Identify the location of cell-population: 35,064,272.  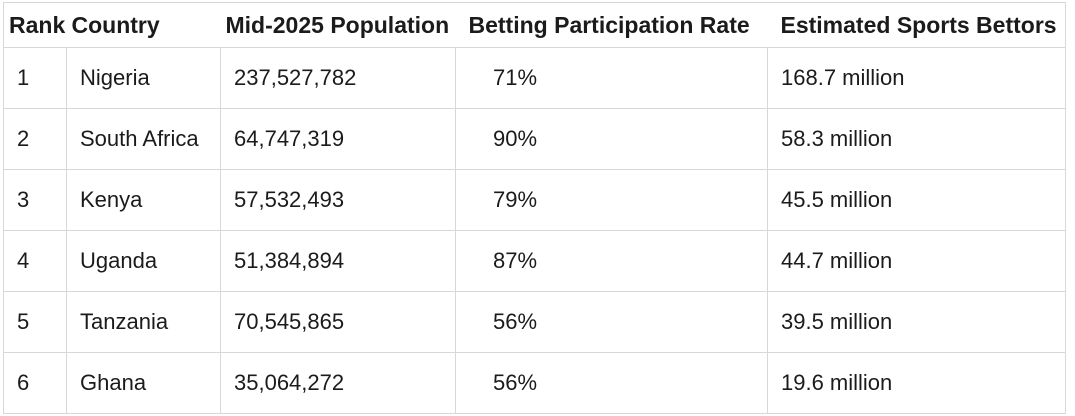
(338, 383).